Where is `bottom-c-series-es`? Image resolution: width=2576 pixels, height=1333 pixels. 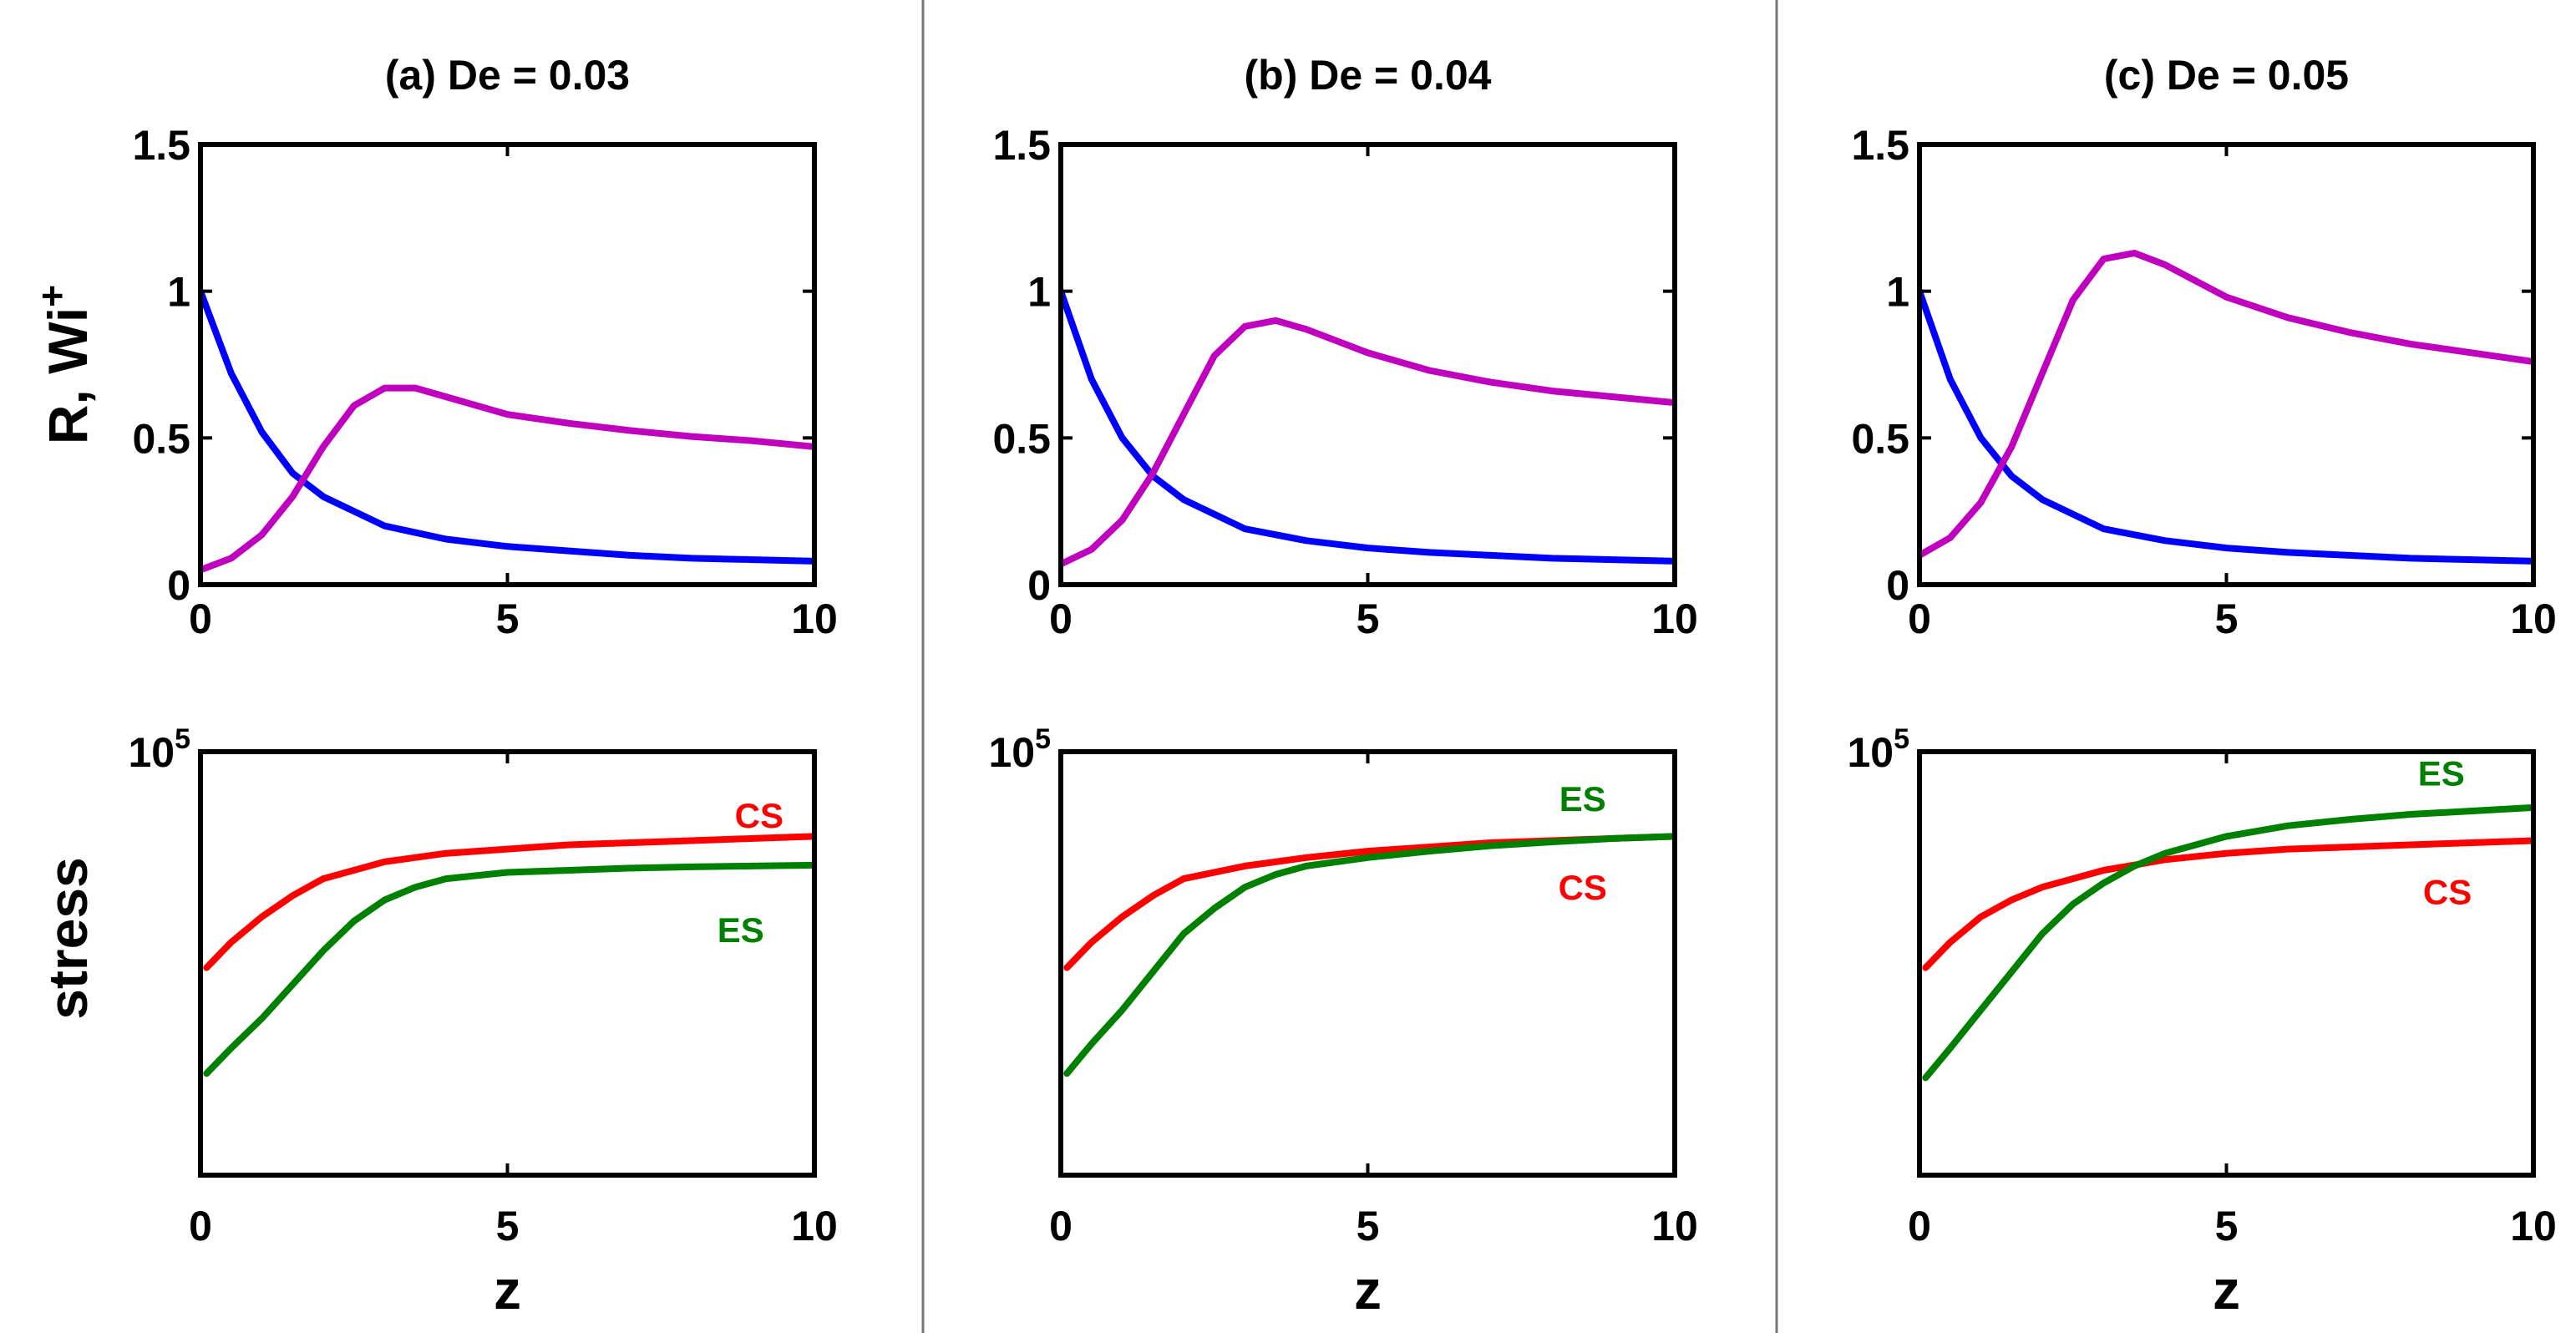 bottom-c-series-es is located at coordinates (2227, 942).